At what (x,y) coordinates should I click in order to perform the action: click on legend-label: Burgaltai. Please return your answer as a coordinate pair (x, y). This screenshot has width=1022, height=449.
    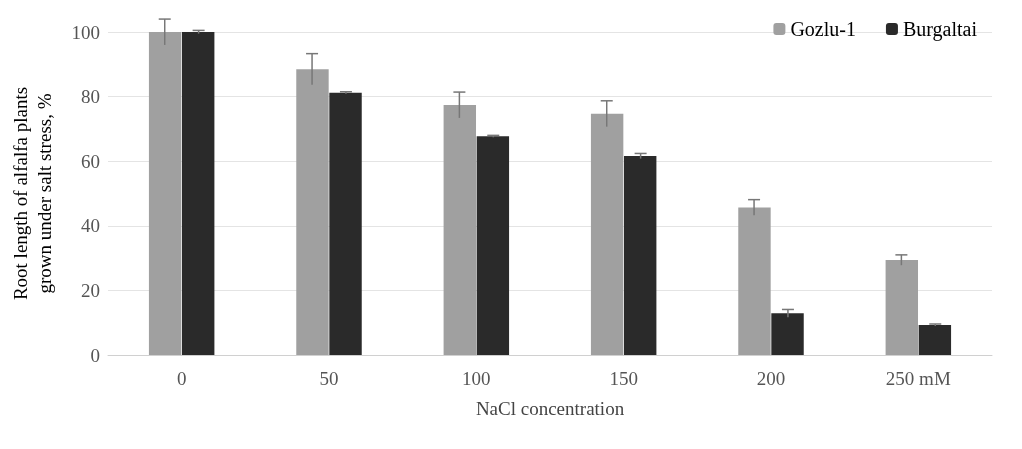
    Looking at the image, I should click on (940, 29).